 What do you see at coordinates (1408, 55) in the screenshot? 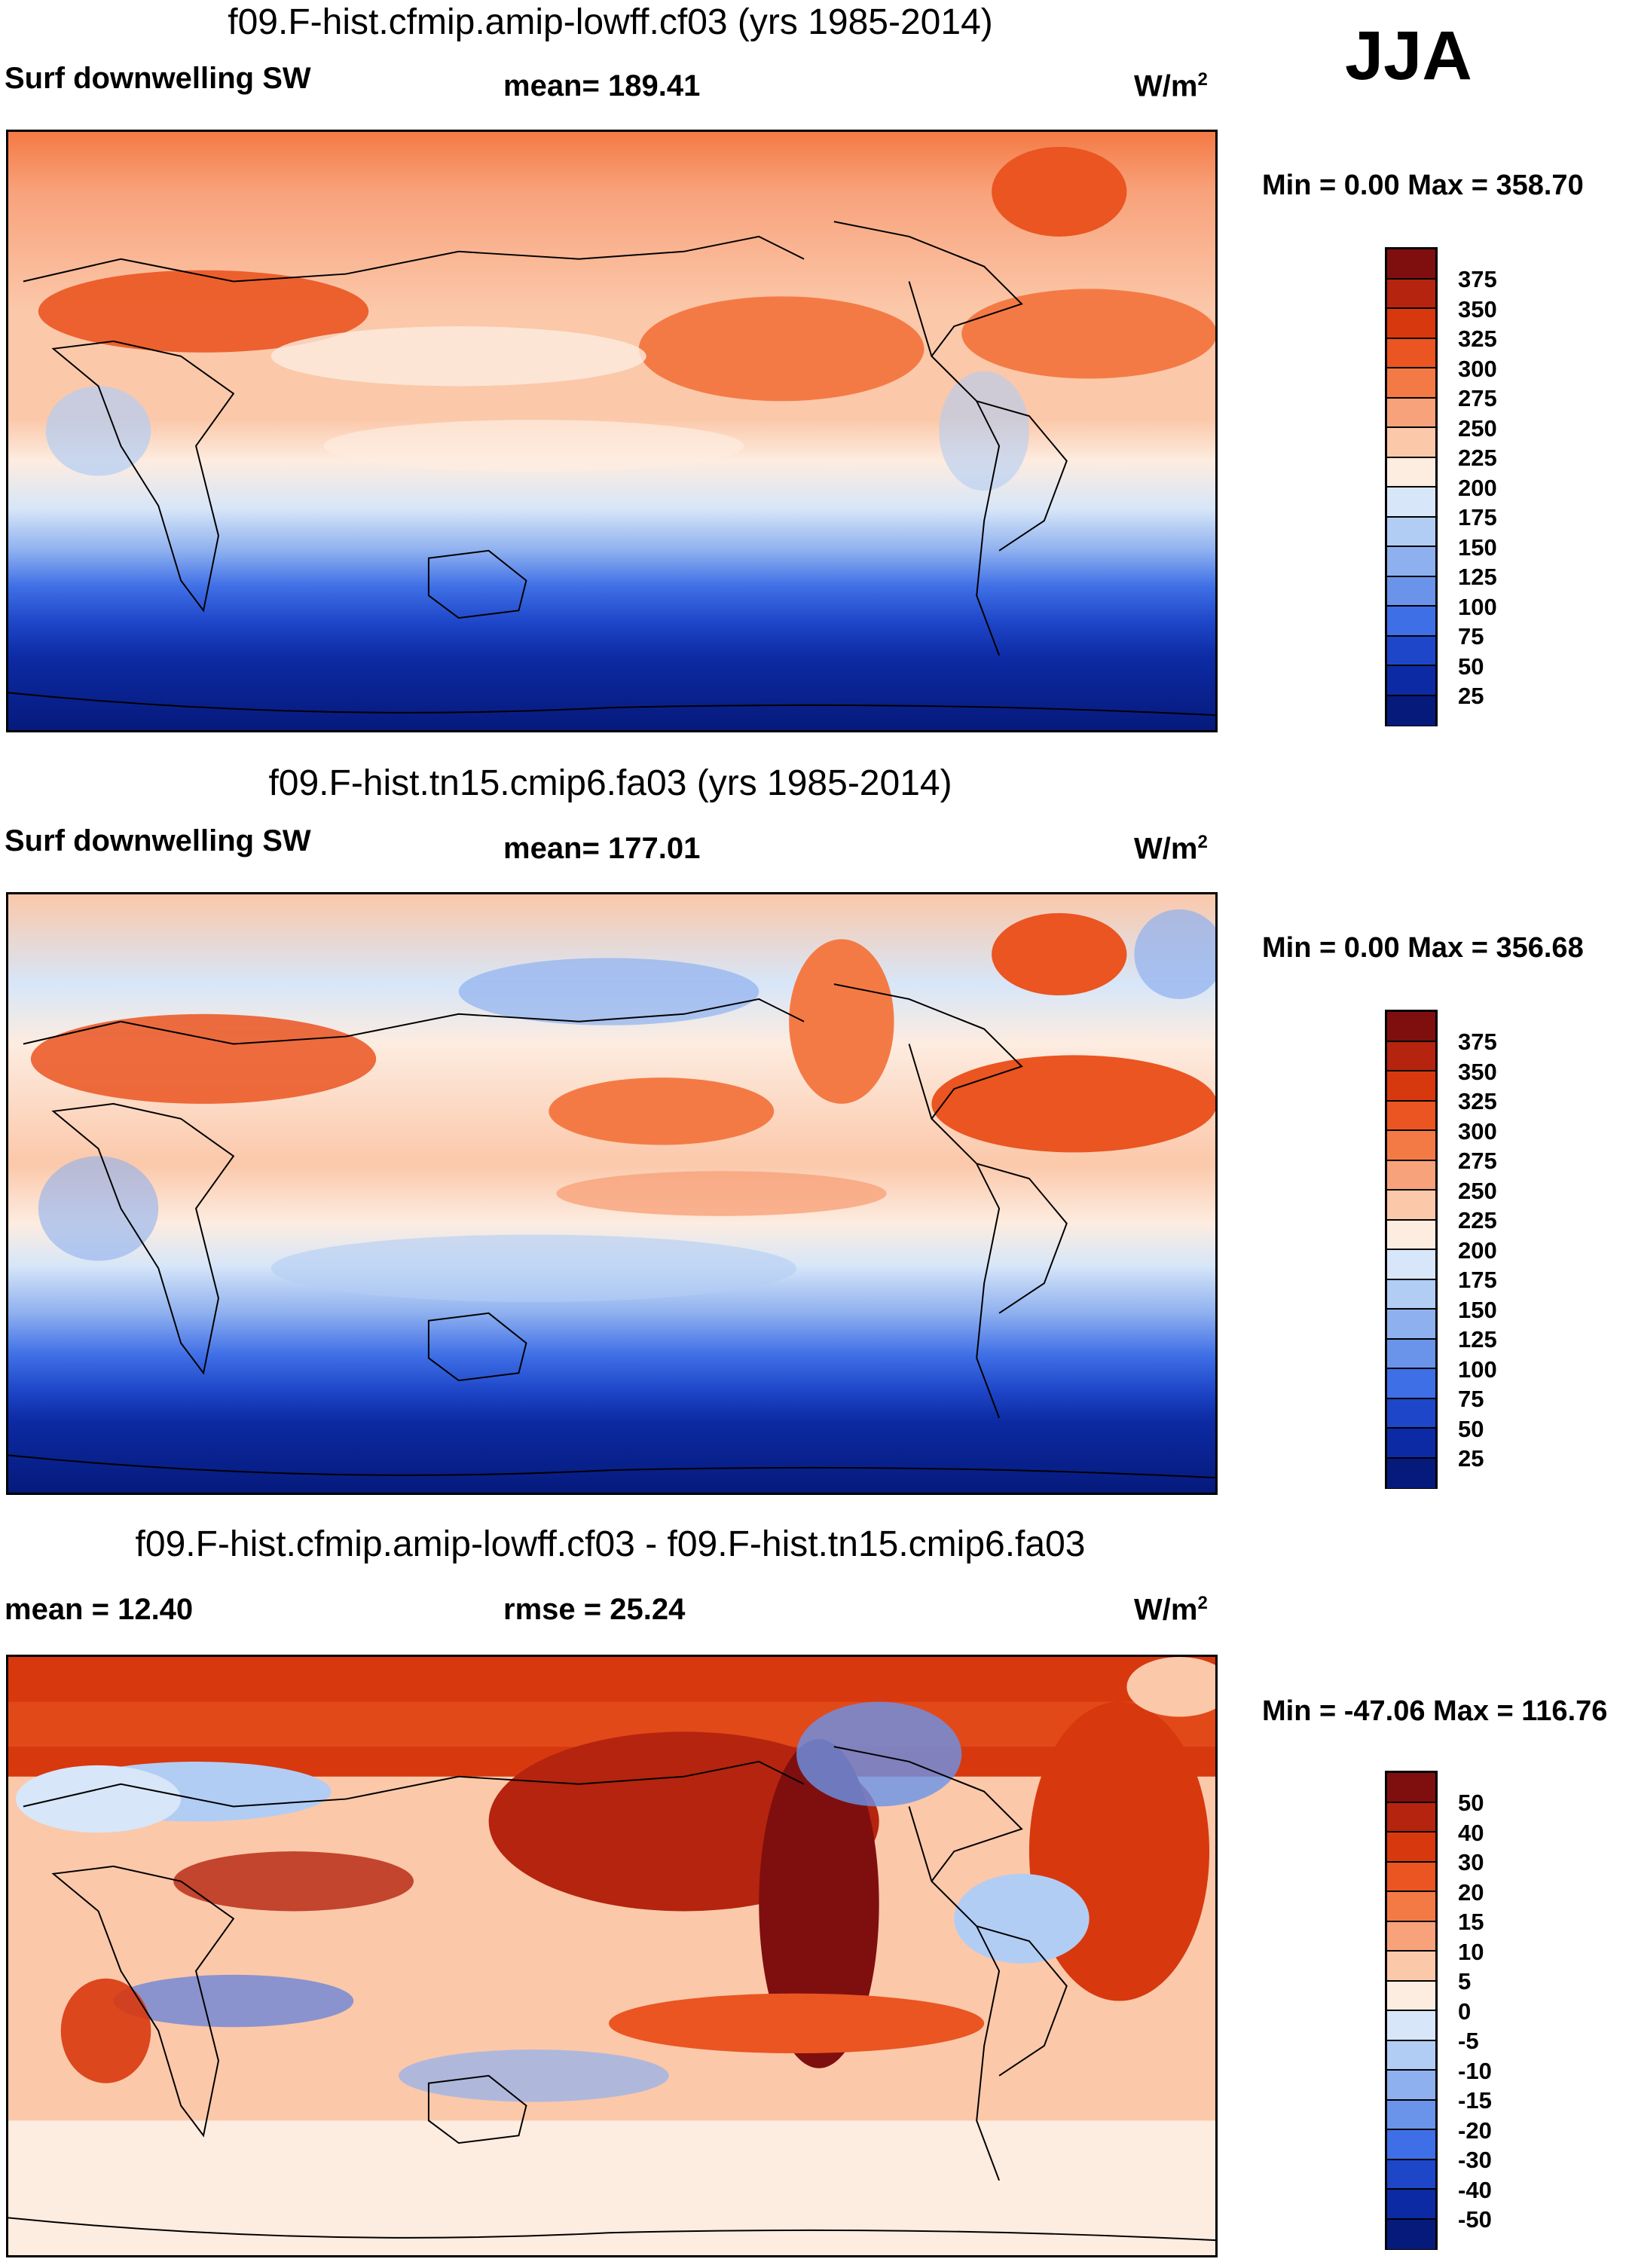
I see `season-label: JJA` at bounding box center [1408, 55].